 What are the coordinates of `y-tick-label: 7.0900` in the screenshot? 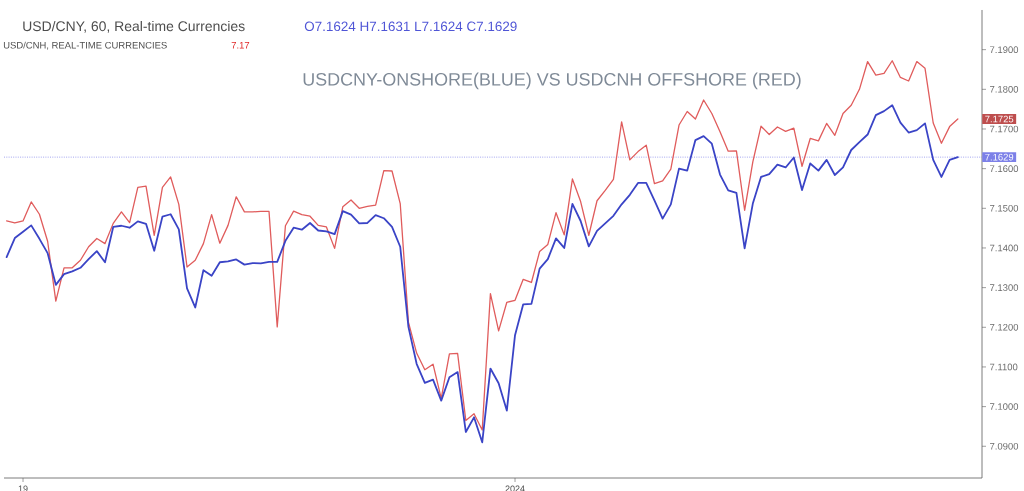 It's located at (1004, 446).